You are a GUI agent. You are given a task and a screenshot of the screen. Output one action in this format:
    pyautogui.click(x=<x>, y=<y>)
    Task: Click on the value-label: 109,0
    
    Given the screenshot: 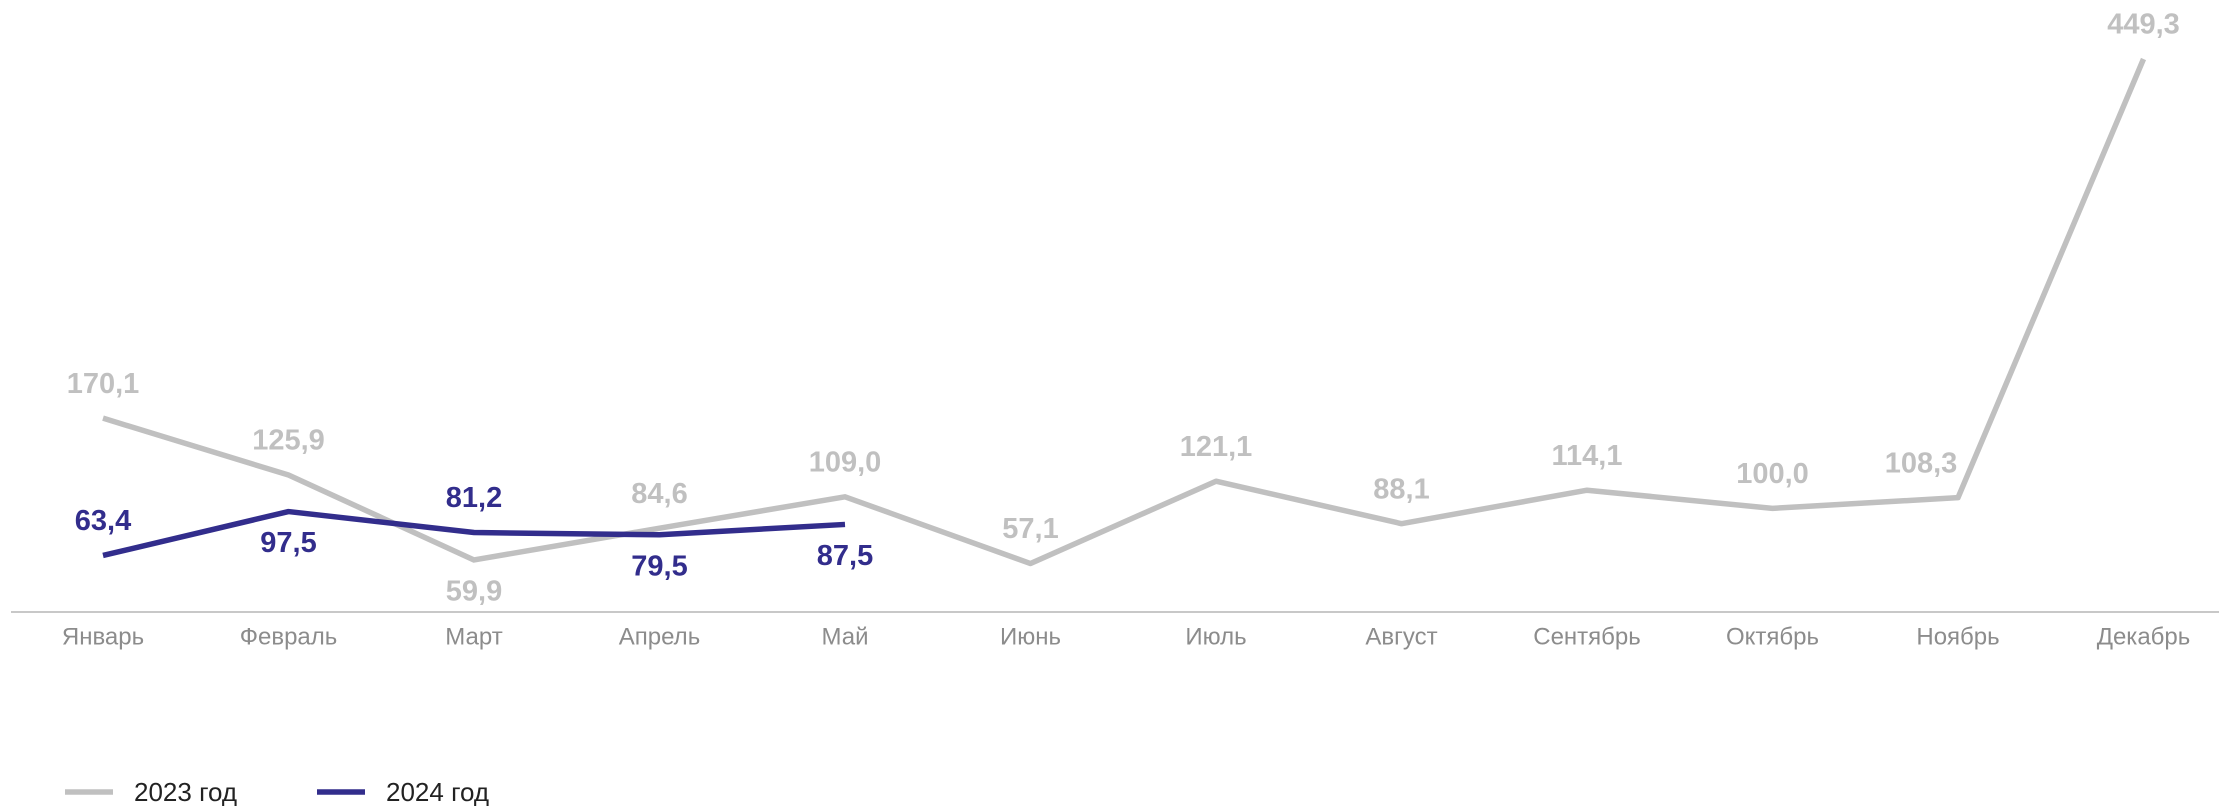 What is the action you would take?
    pyautogui.click(x=845, y=462)
    